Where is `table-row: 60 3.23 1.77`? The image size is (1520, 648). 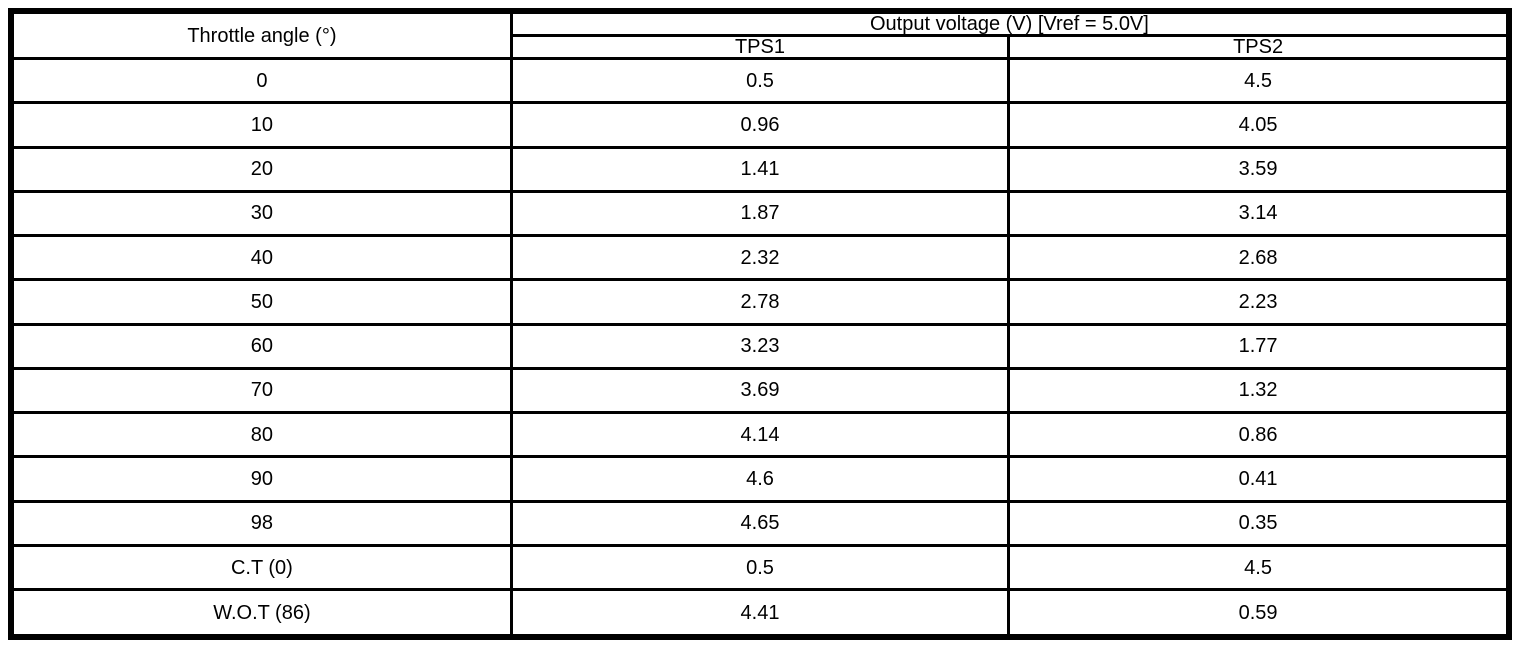
table-row: 60 3.23 1.77 is located at coordinates (760, 346).